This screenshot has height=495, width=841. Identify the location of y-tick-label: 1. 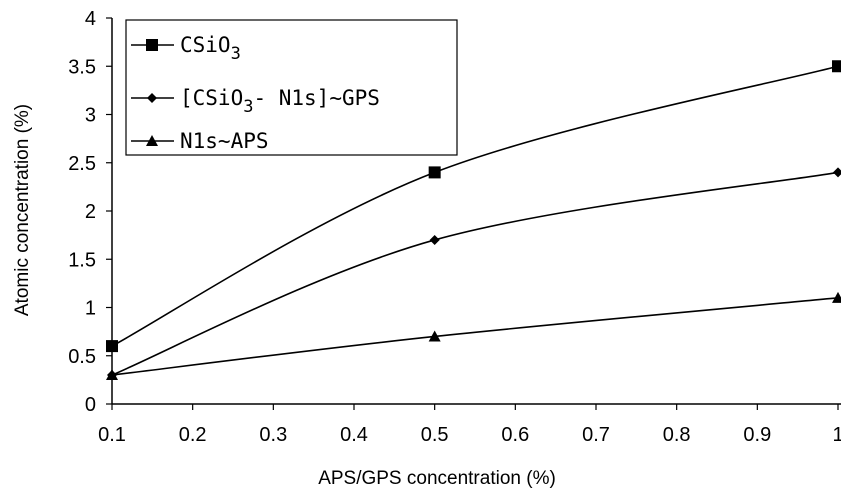
(90, 309).